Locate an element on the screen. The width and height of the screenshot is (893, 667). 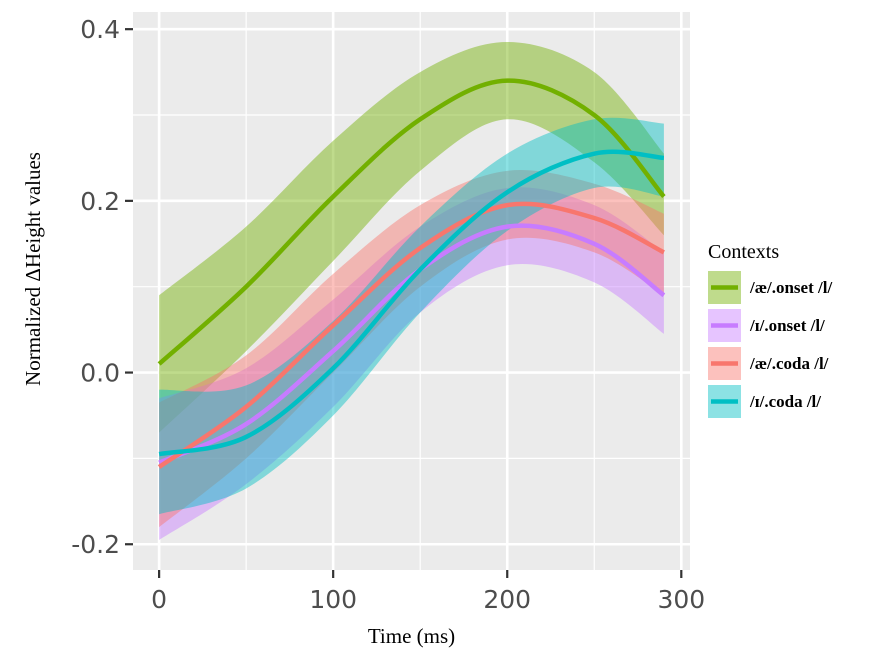
x-tick-label: 100 is located at coordinates (333, 599).